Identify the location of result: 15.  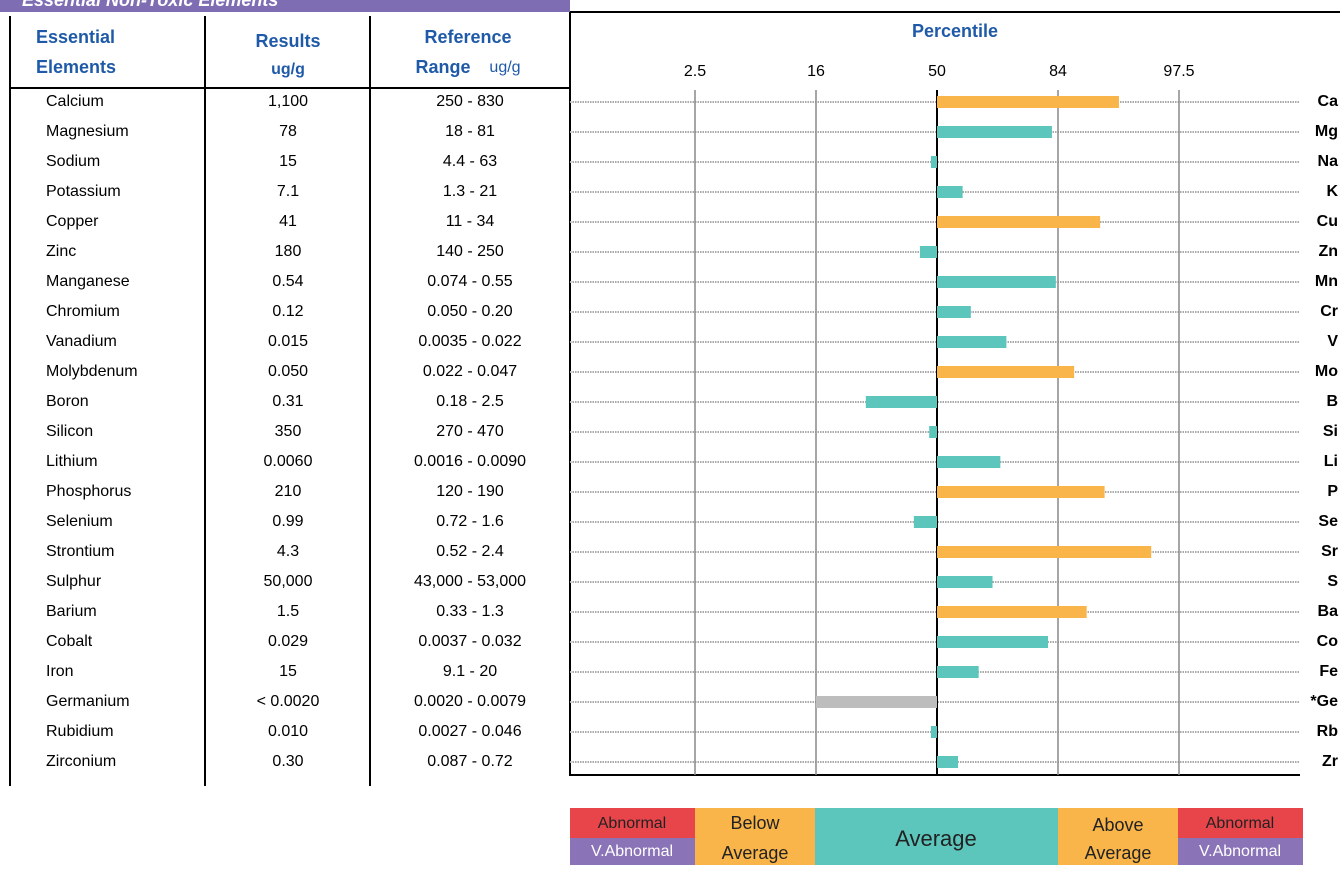
(288, 161).